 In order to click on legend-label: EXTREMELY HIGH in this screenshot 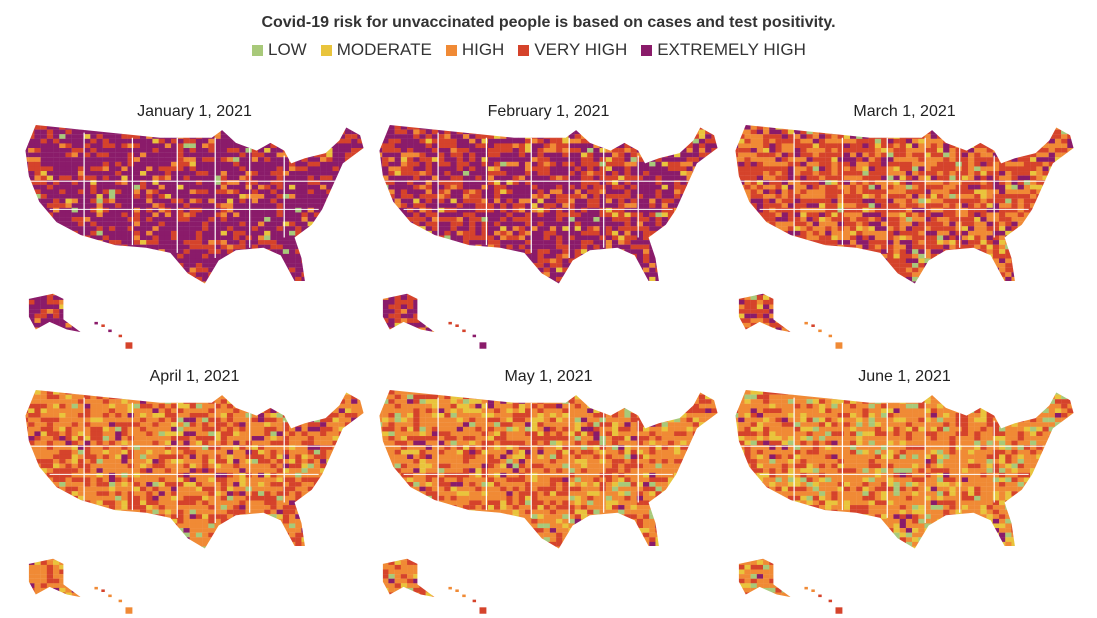, I will do `click(731, 50)`.